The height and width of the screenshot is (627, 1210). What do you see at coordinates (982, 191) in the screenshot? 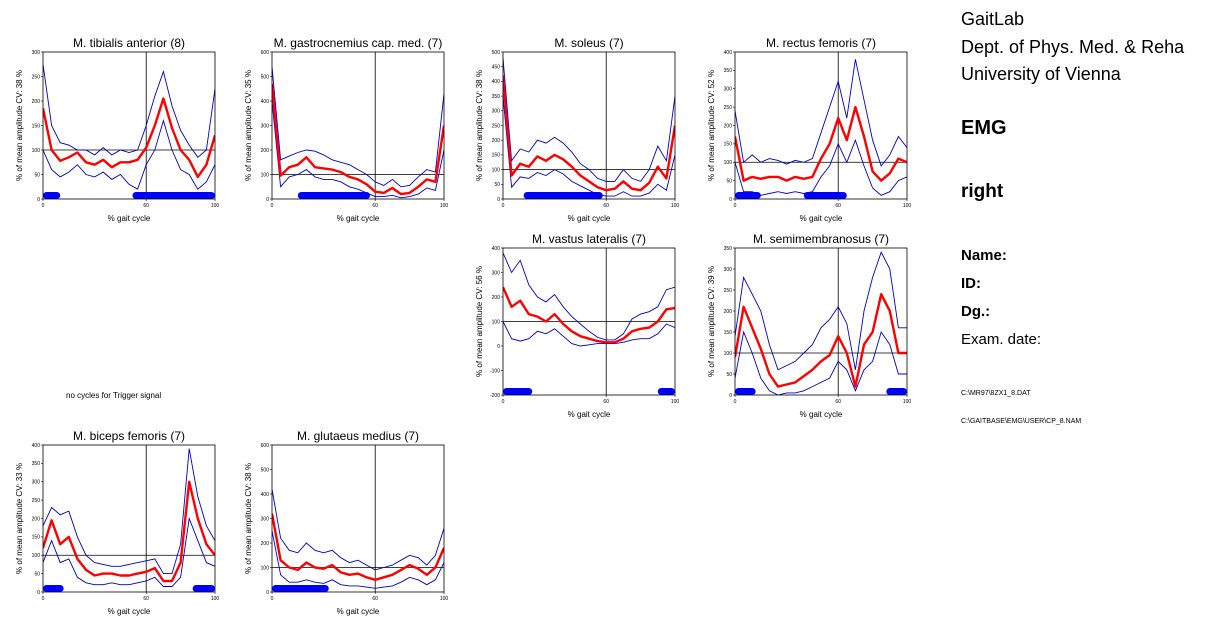
I see `side-label: right` at bounding box center [982, 191].